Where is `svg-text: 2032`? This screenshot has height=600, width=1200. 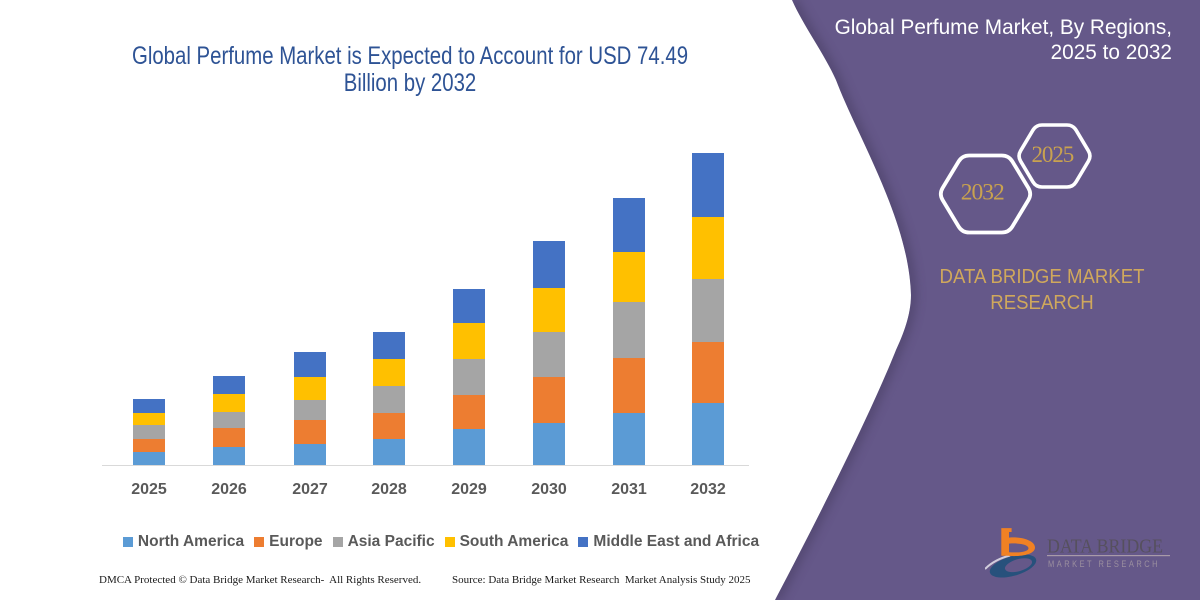 svg-text: 2032 is located at coordinates (983, 193).